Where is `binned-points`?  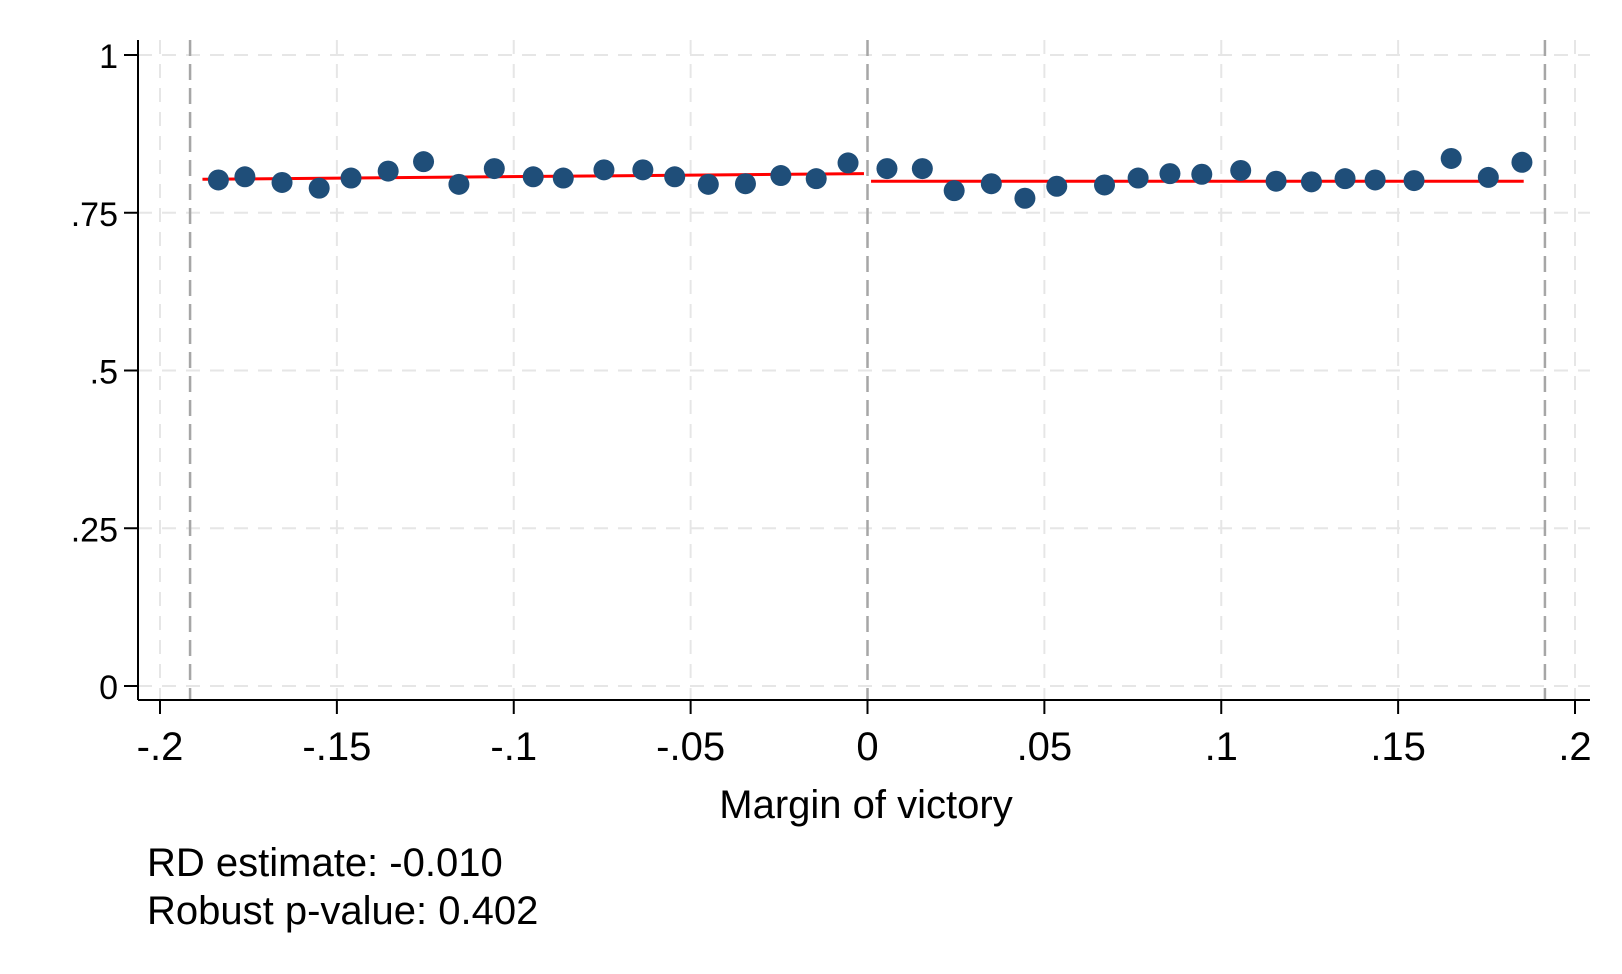 binned-points is located at coordinates (870, 178).